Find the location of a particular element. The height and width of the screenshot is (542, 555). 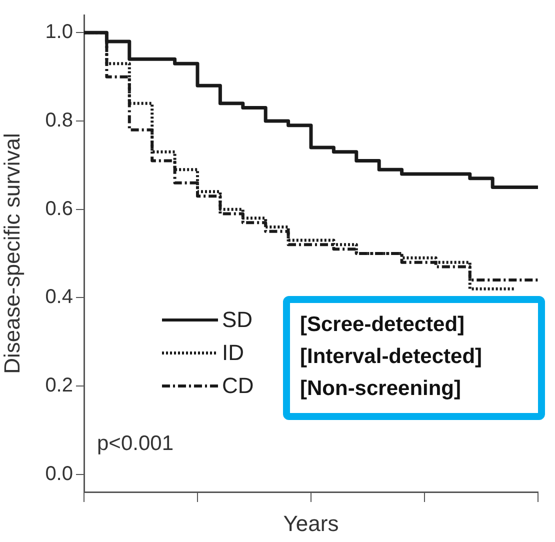

y-axis-title: Disease-specific survival is located at coordinates (12, 253).